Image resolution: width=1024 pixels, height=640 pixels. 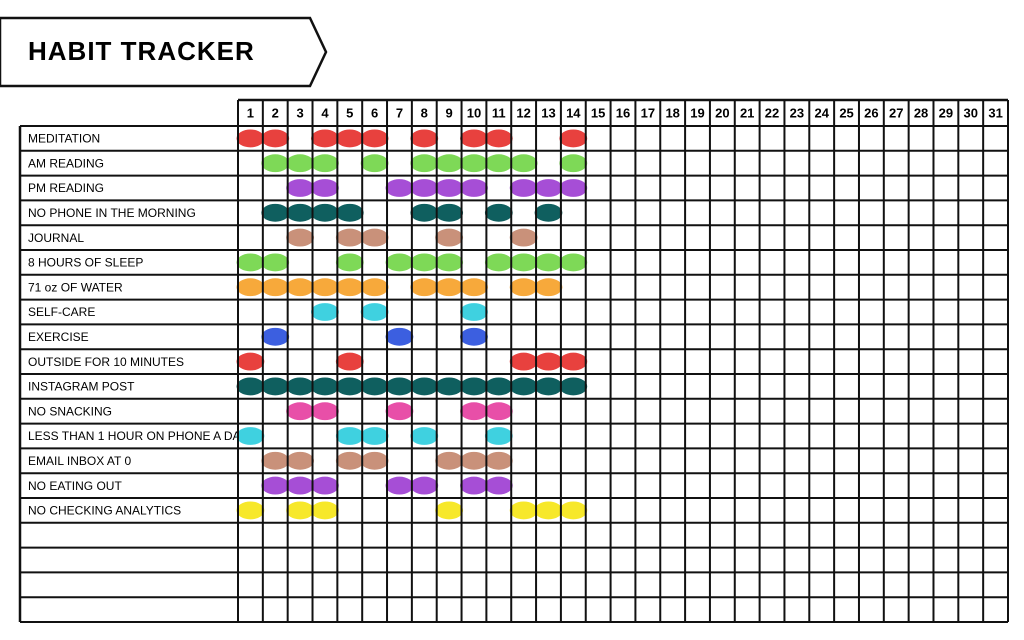 I want to click on day-label: 11, so click(x=499, y=112).